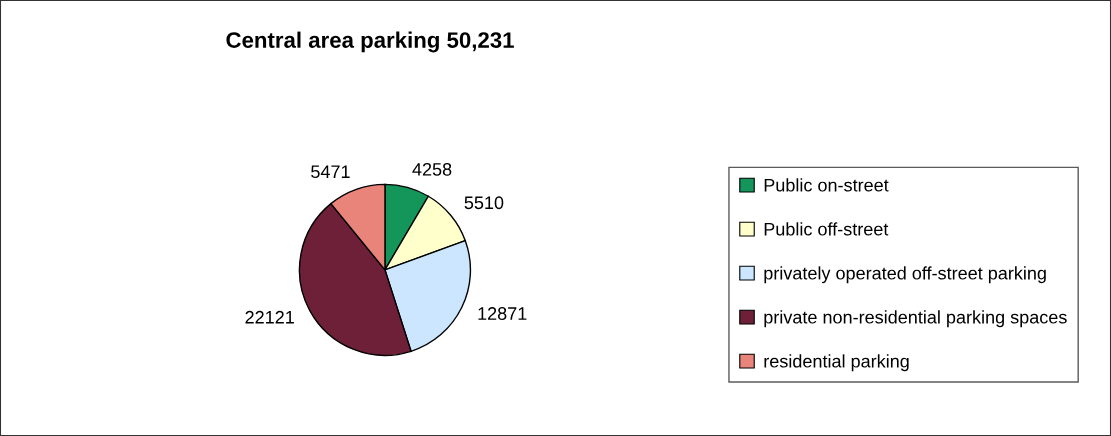 This screenshot has width=1111, height=436. Describe the element at coordinates (915, 319) in the screenshot. I see `legend-label: private non-residential parking spaces` at that location.